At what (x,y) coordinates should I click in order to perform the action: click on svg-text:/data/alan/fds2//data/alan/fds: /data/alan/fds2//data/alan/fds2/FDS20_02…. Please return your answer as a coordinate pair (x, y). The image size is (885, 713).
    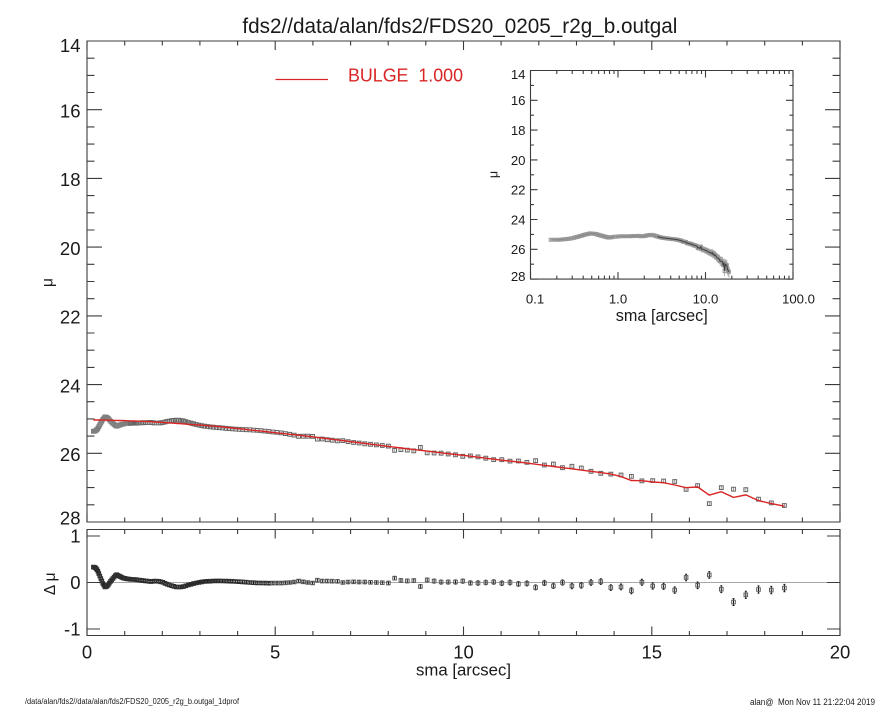
    Looking at the image, I should click on (132, 701).